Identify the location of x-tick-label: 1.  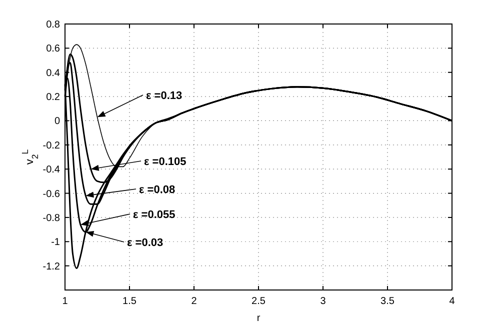
(65, 301).